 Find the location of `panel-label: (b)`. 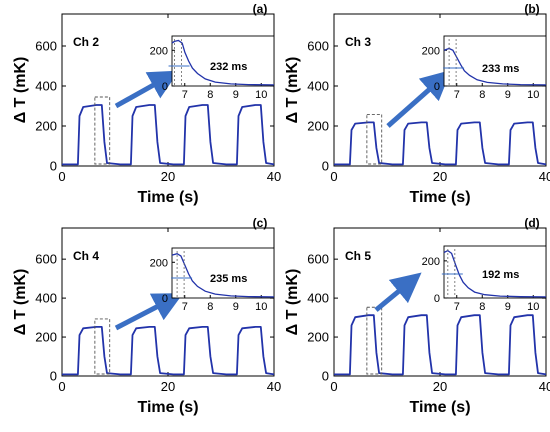

panel-label: (b) is located at coordinates (531, 9).